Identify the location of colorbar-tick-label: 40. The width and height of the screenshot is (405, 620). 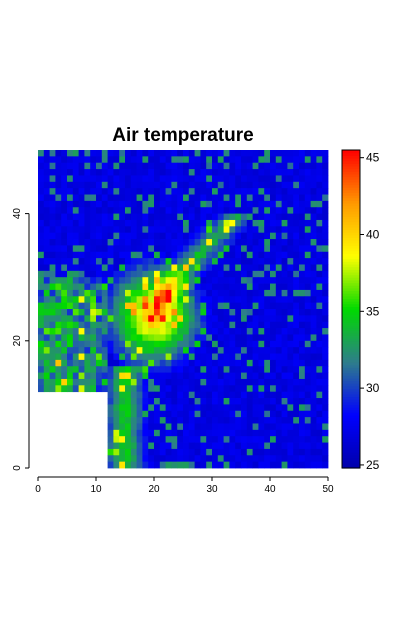
(373, 234).